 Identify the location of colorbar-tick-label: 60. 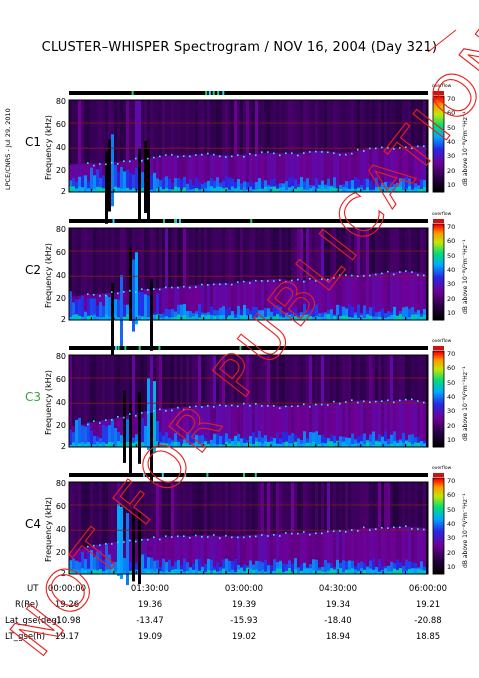
(451, 495).